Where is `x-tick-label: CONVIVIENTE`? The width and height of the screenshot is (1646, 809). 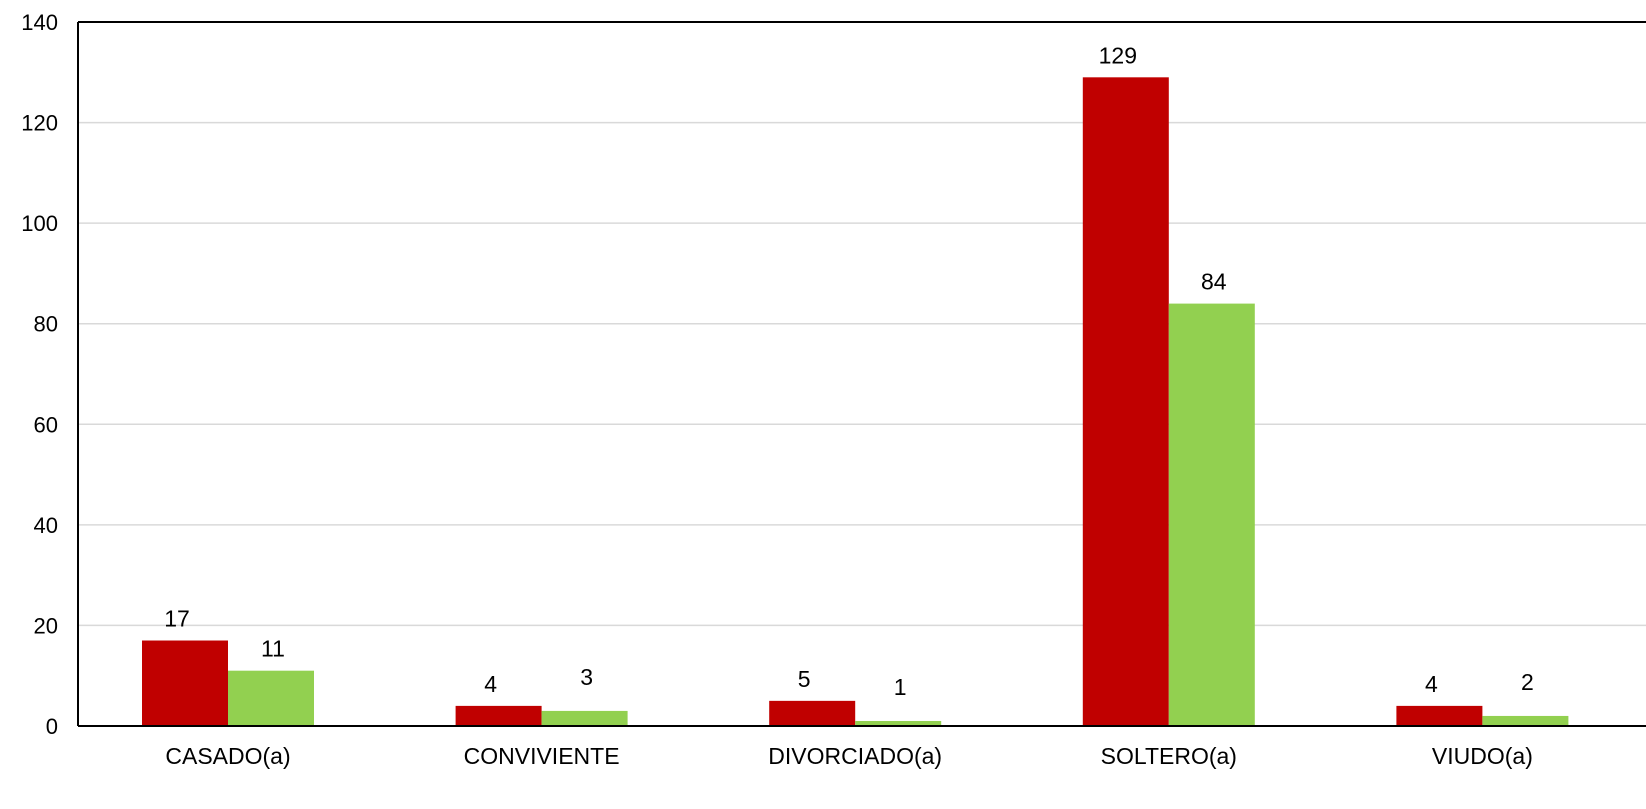
x-tick-label: CONVIVIENTE is located at coordinates (542, 756).